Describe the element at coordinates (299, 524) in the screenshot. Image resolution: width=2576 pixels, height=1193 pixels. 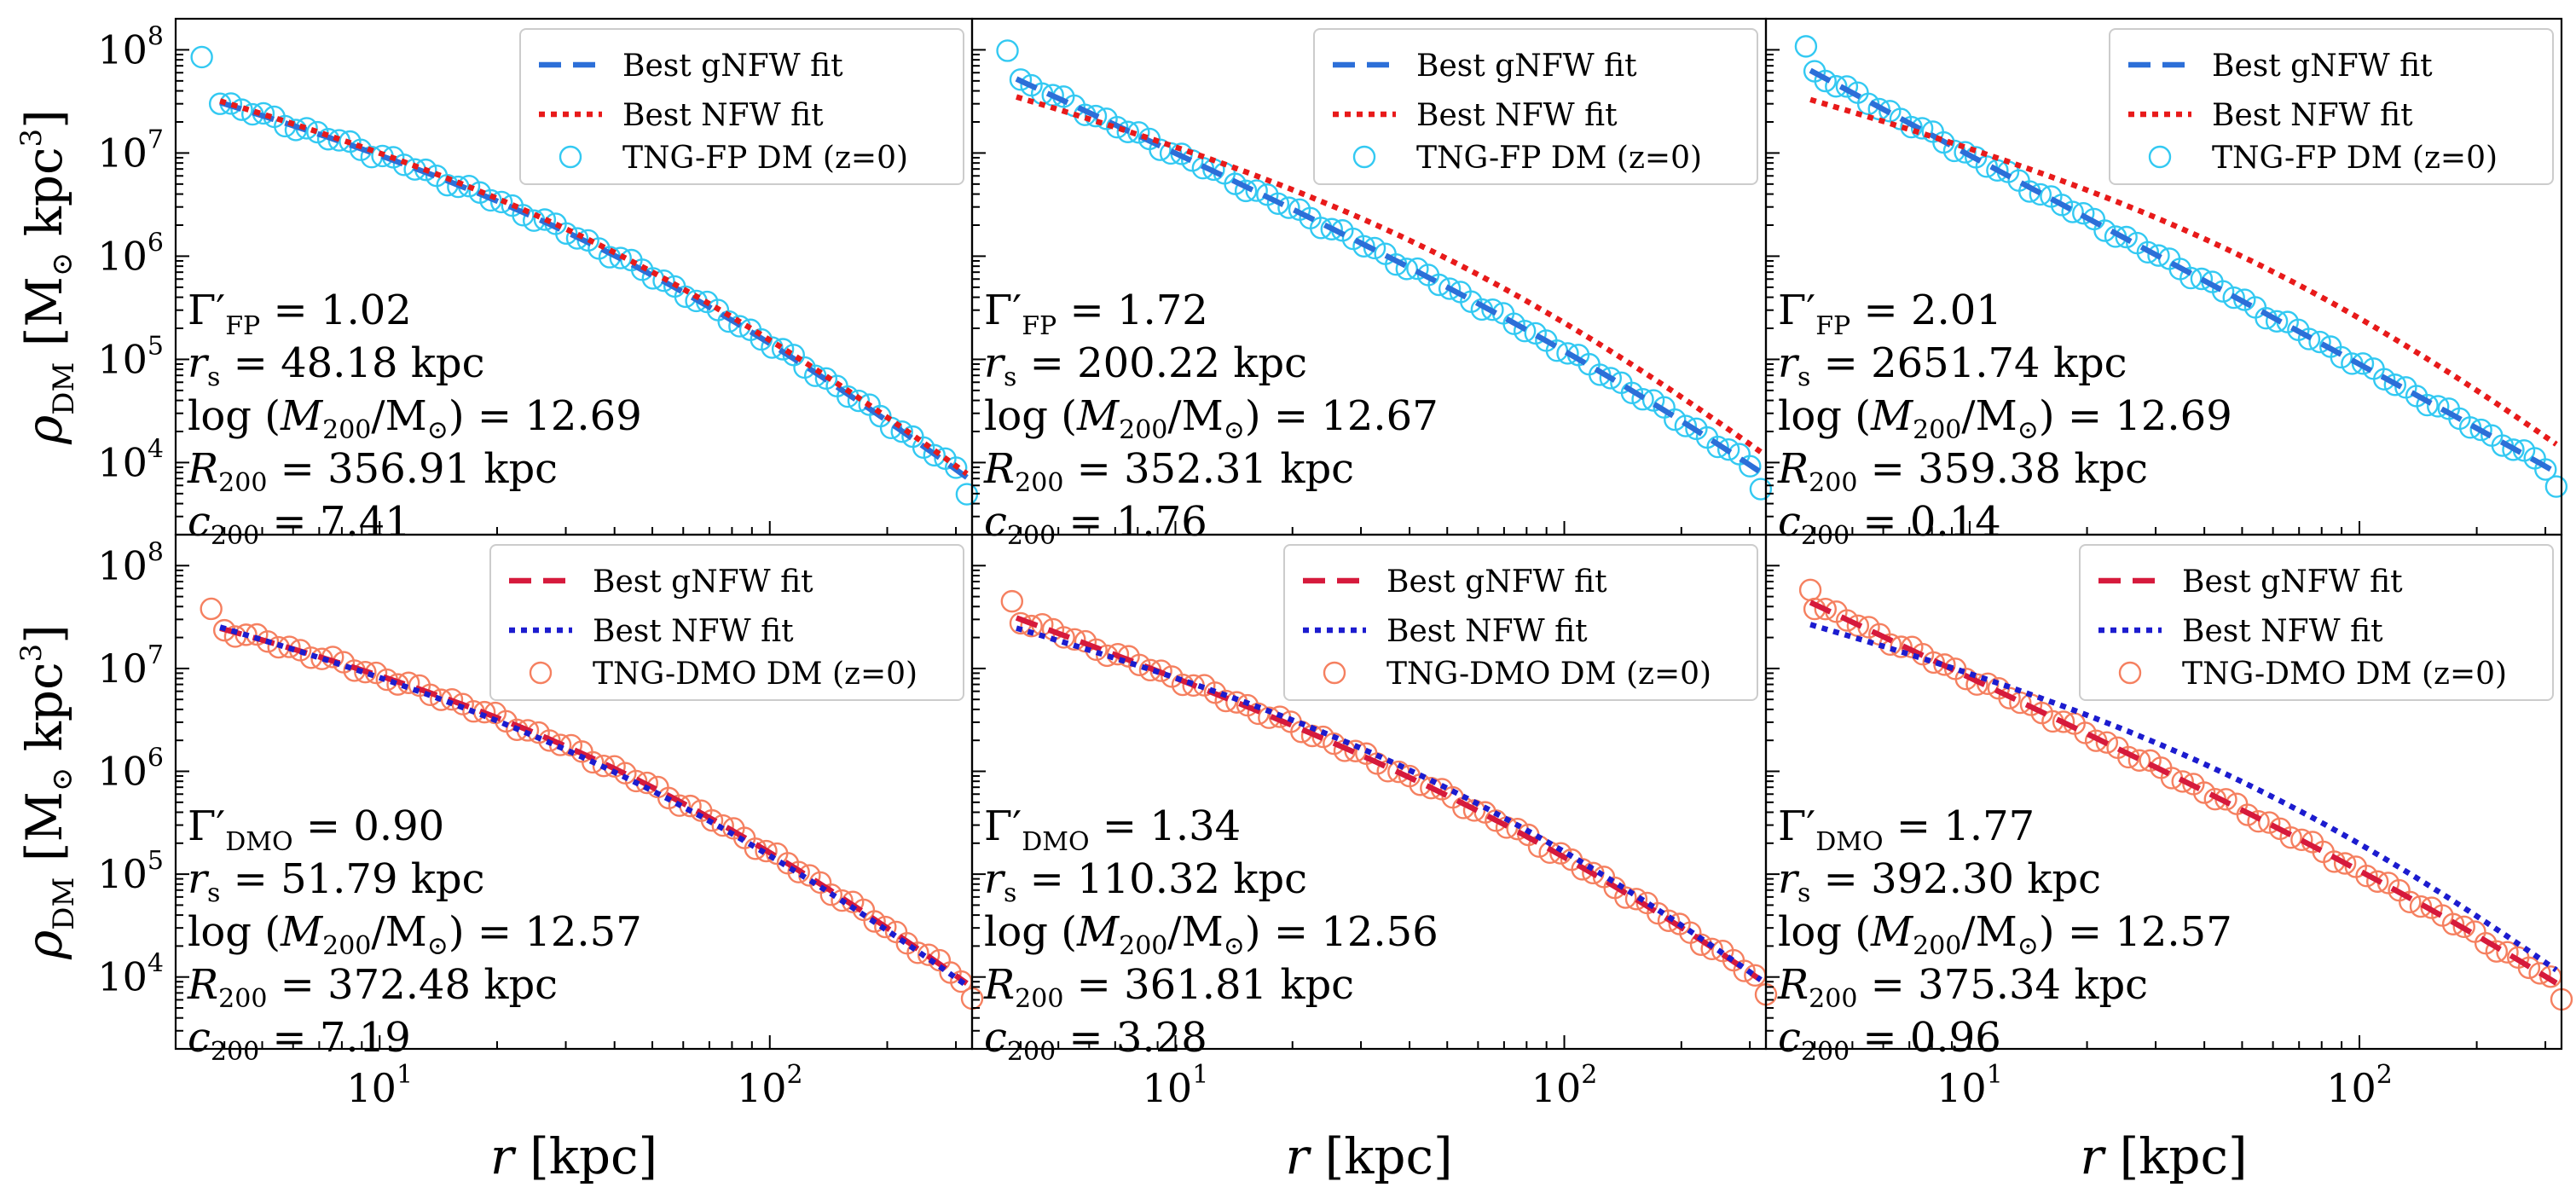
I see `c200-label: c200 = 7.41` at that location.